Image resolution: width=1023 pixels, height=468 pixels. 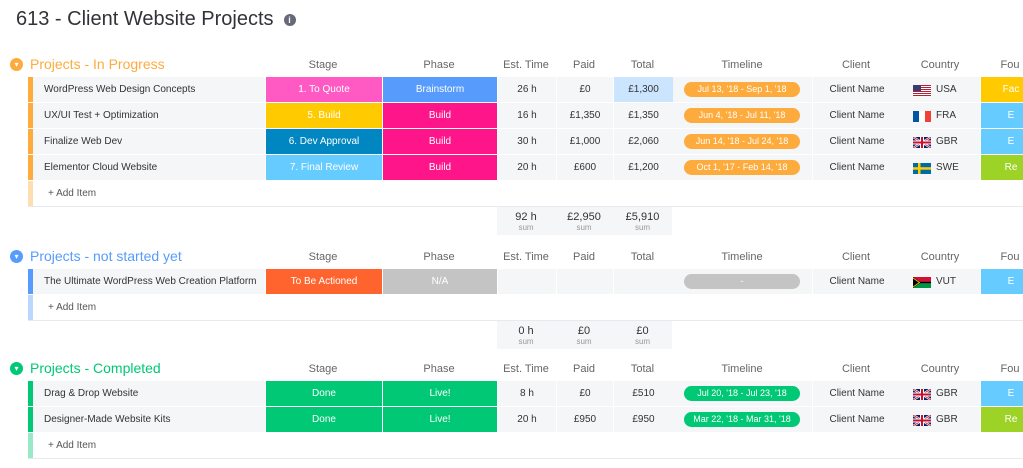 What do you see at coordinates (643, 115) in the screenshot?
I see `total-cell: £1,350` at bounding box center [643, 115].